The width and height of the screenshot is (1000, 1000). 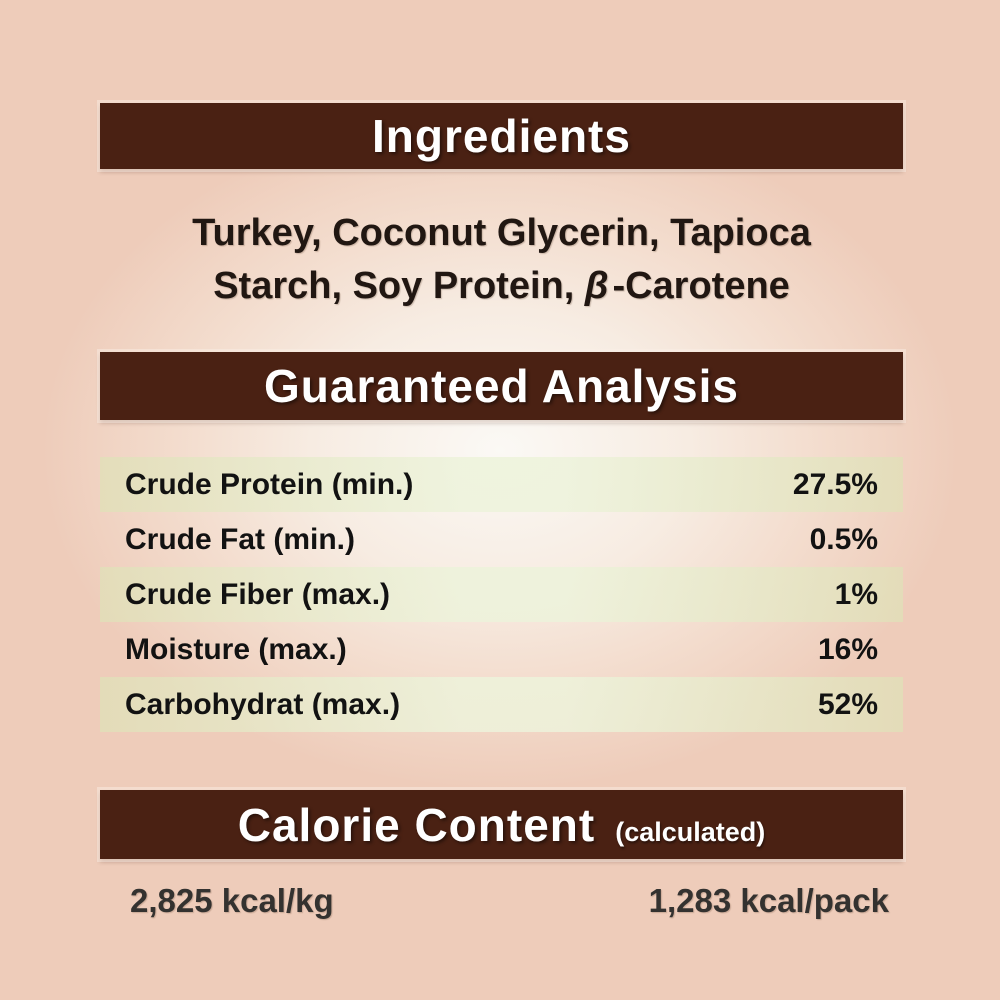 I want to click on ingredients-header-bar: Ingredients, so click(x=501, y=136).